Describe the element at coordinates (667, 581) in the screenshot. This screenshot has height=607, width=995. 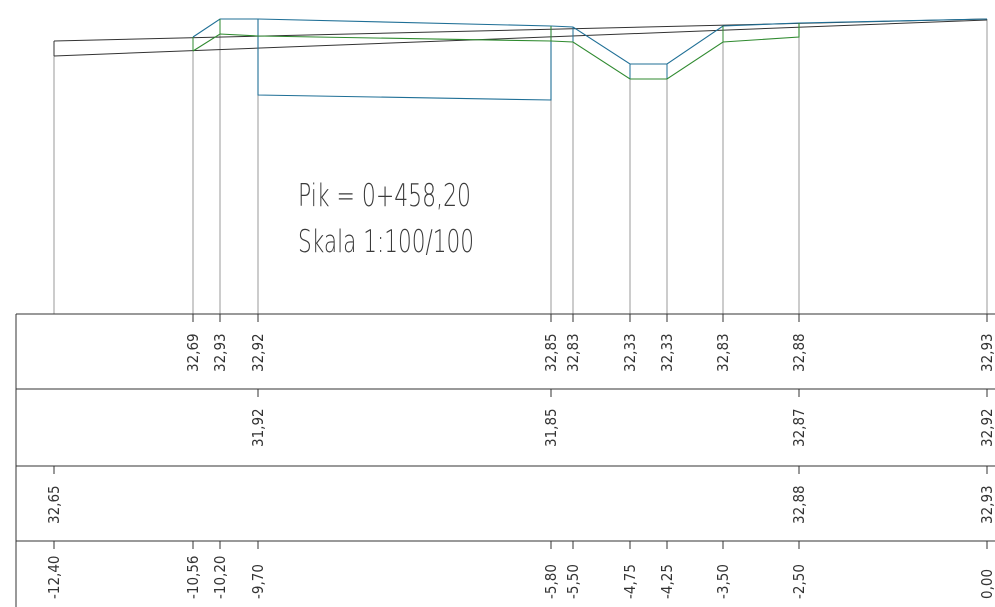
I see `table-value-label: -4,25` at that location.